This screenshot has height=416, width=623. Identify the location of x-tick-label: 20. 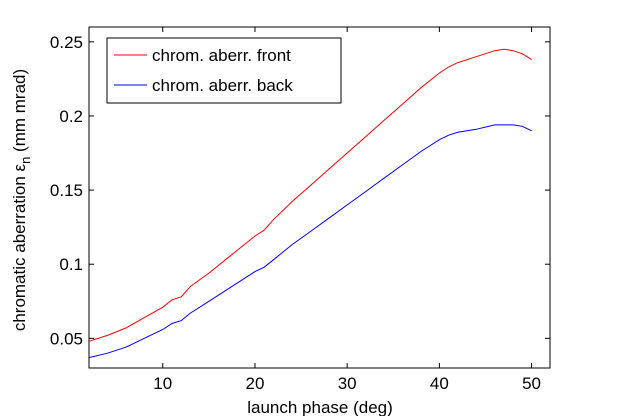
(254, 383).